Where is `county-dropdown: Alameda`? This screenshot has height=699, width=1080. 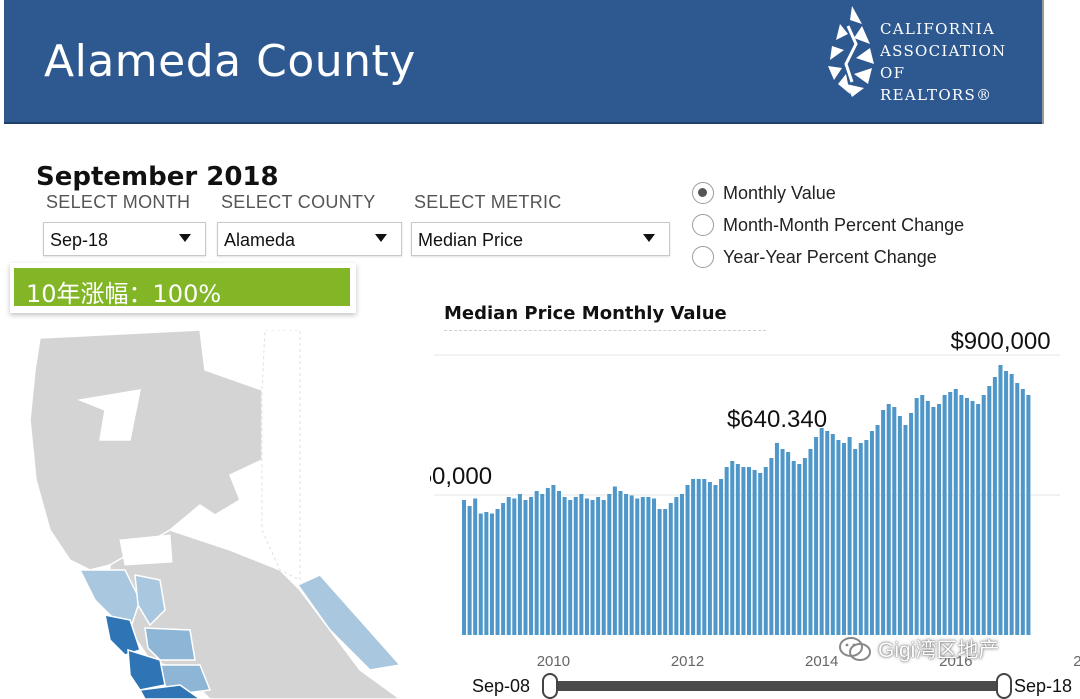 county-dropdown: Alameda is located at coordinates (309, 239).